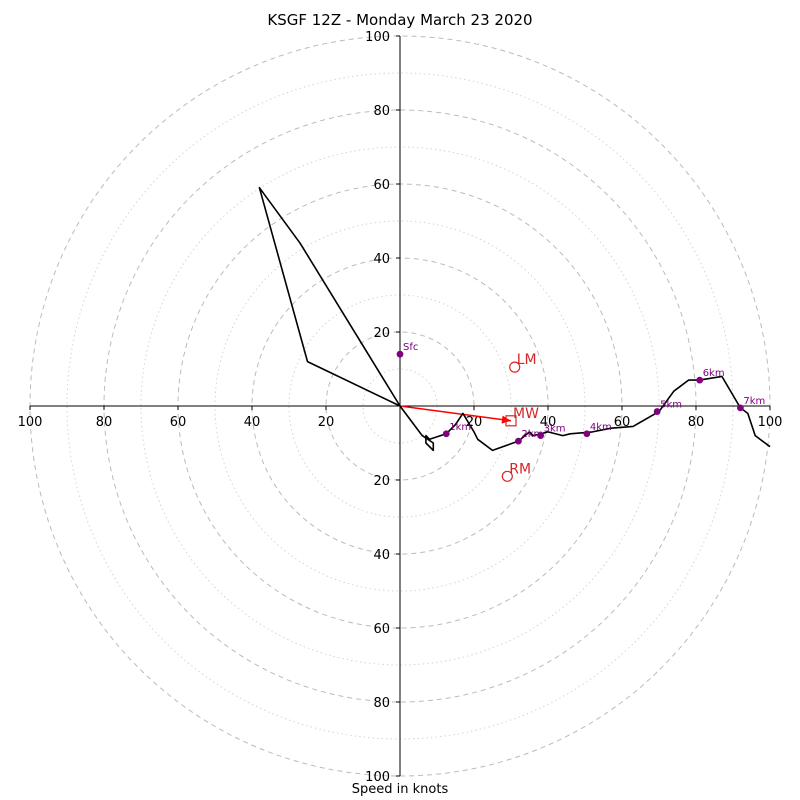  Describe the element at coordinates (518, 441) in the screenshot. I see `height-marker-2km` at that location.